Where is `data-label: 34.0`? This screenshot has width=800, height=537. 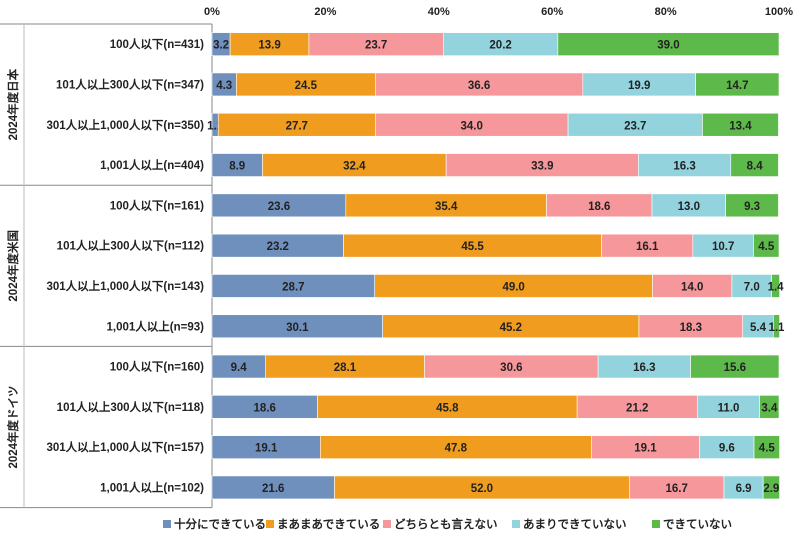 data-label: 34.0 is located at coordinates (471, 126).